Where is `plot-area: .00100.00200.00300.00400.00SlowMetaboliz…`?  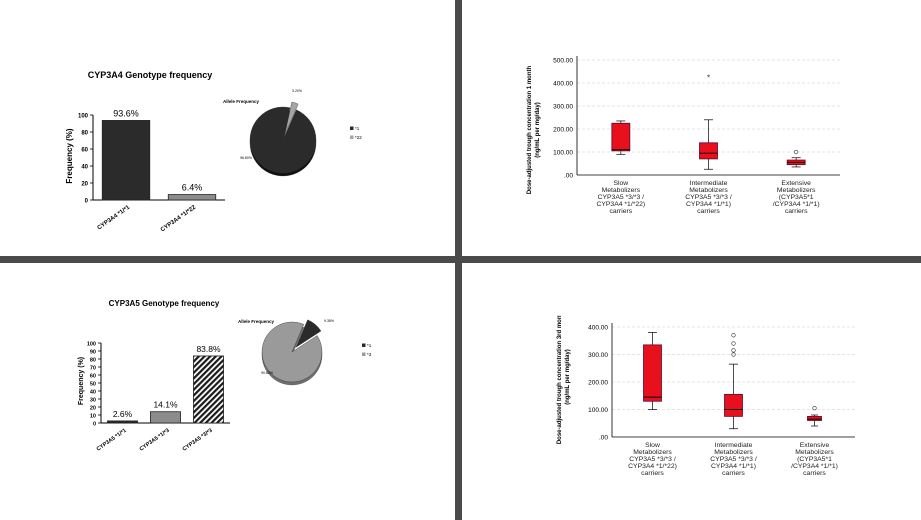 plot-area: .00100.00200.00300.00400.00SlowMetaboliz… is located at coordinates (721, 399).